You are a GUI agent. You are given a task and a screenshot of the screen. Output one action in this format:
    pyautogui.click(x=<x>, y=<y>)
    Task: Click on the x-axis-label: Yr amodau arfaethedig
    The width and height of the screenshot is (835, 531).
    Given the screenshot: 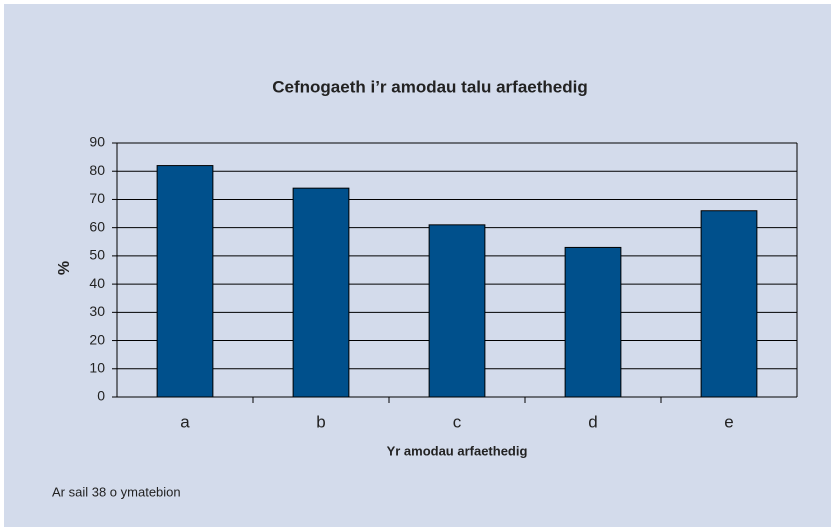 What is the action you would take?
    pyautogui.click(x=457, y=450)
    